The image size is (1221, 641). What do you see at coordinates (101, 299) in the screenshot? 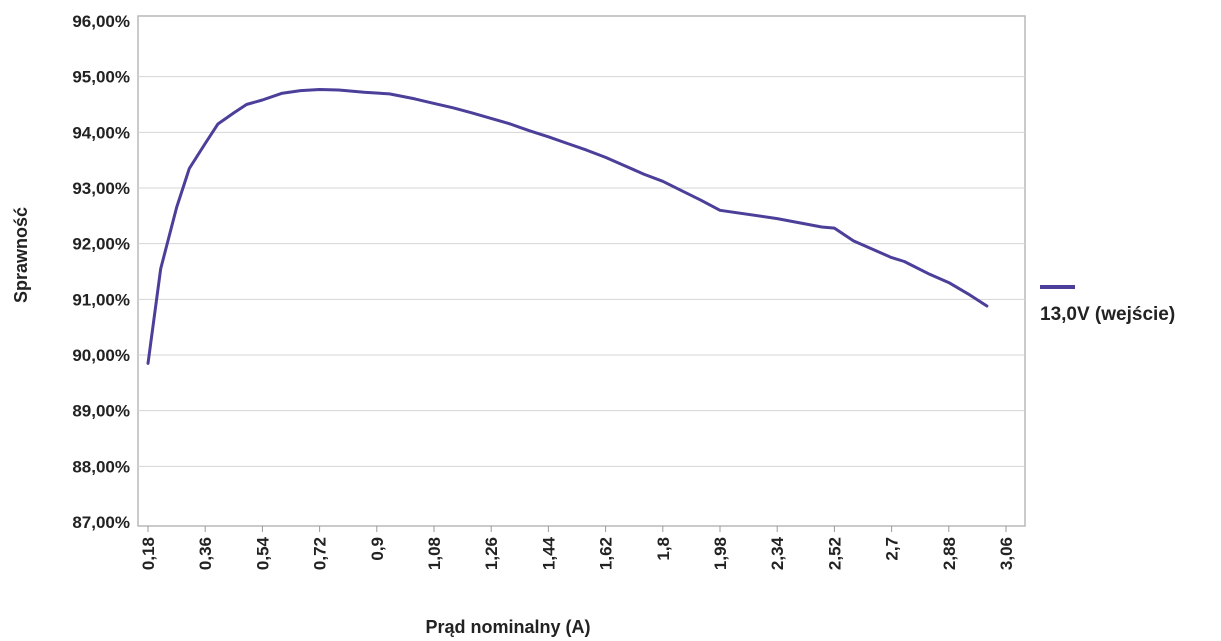
I see `y-tick-label: 91,00%` at bounding box center [101, 299].